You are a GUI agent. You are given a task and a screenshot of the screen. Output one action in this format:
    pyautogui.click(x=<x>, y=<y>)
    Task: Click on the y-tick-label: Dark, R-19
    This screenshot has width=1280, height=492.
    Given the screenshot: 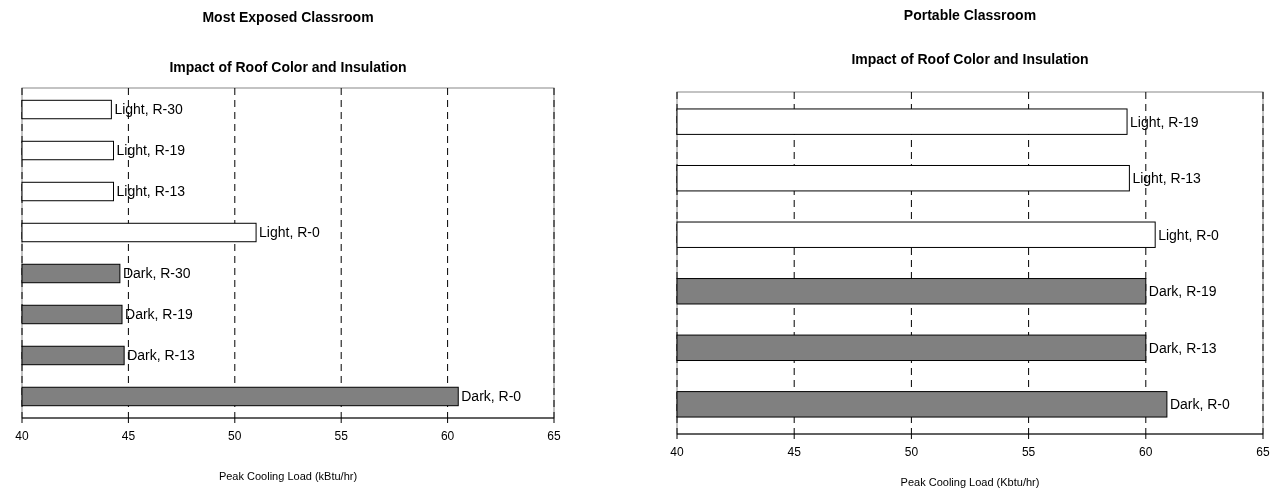 What is the action you would take?
    pyautogui.click(x=1182, y=291)
    